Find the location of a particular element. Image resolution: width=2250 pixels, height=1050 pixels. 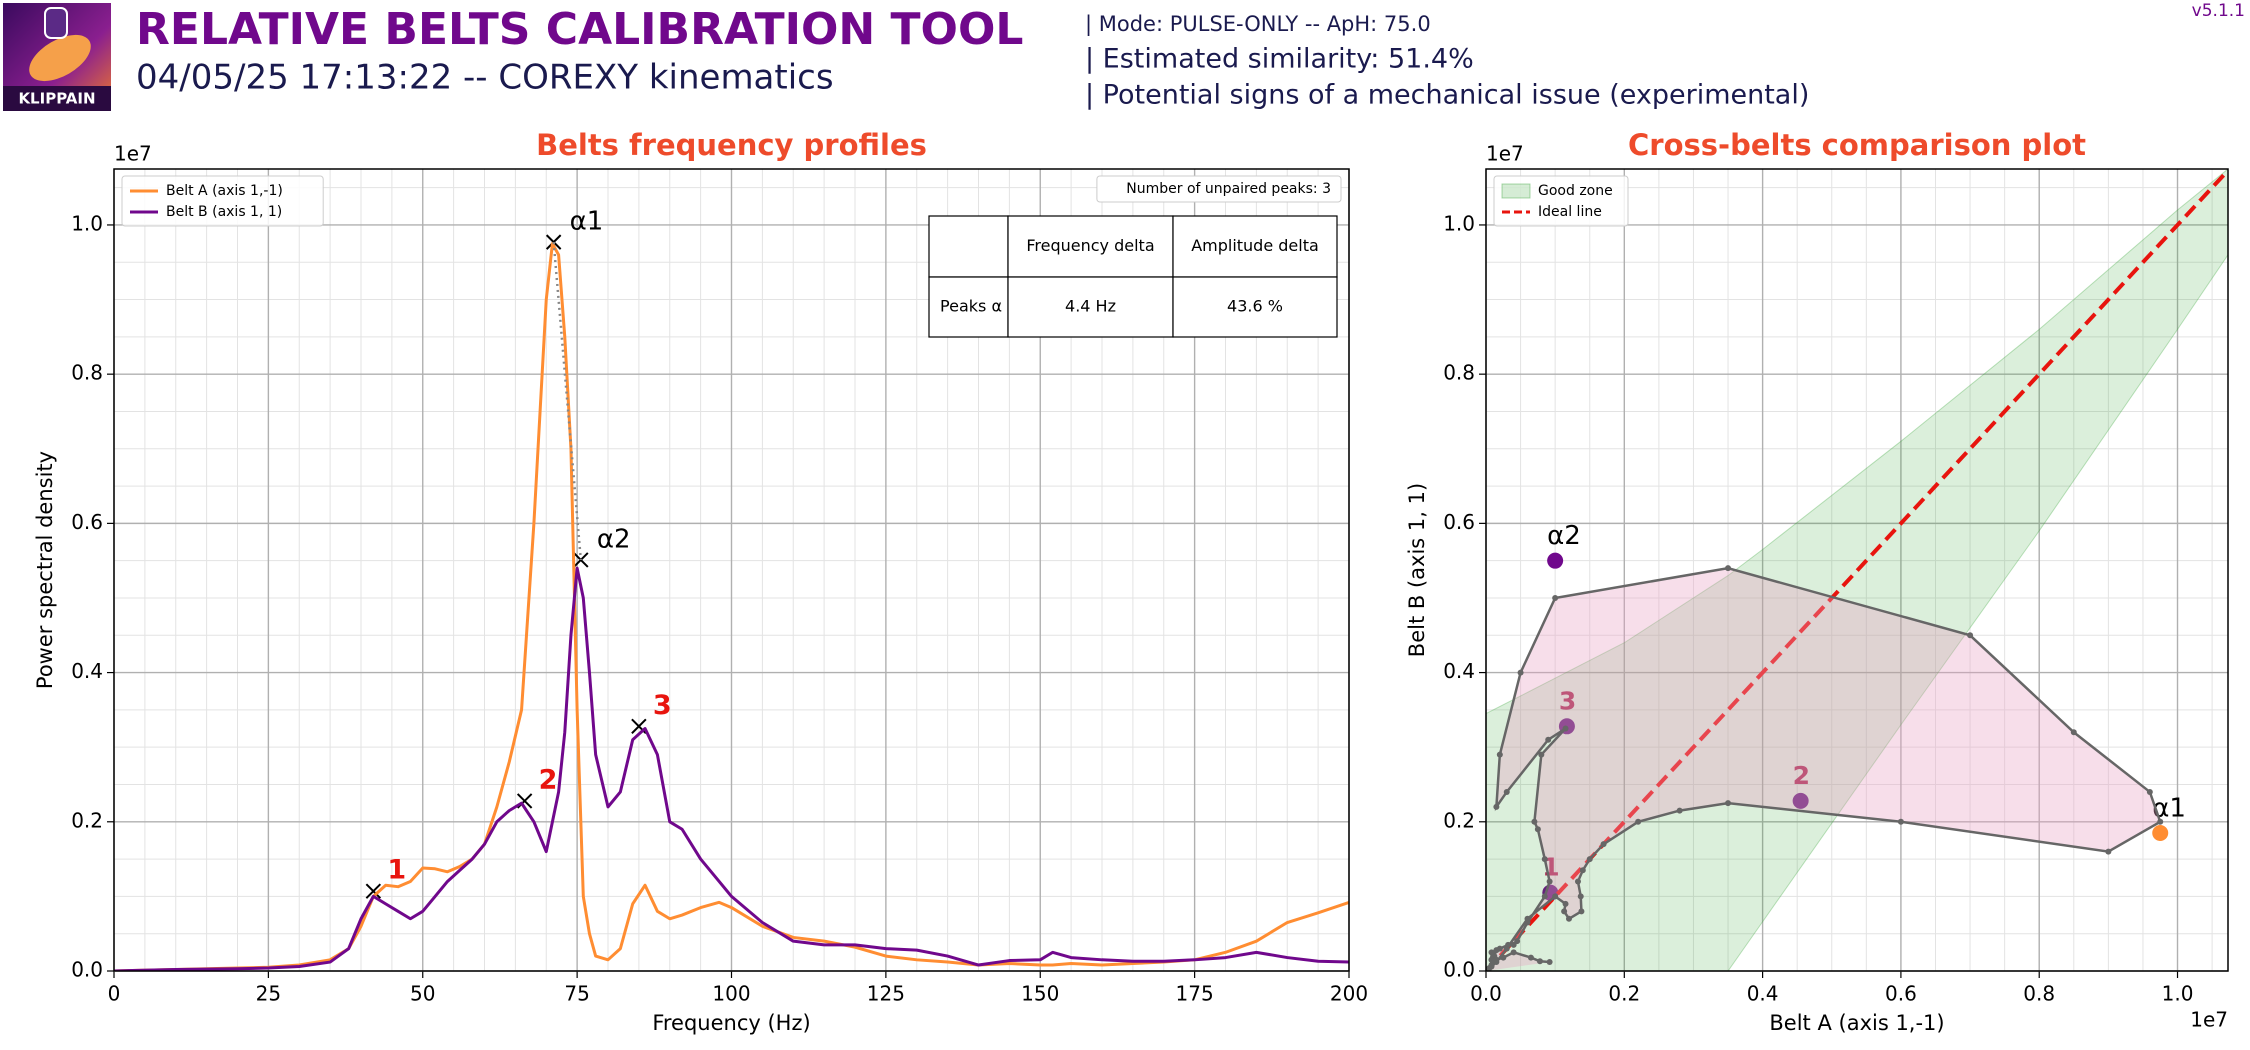

table-cell-text: 4.4 Hz is located at coordinates (1090, 306).